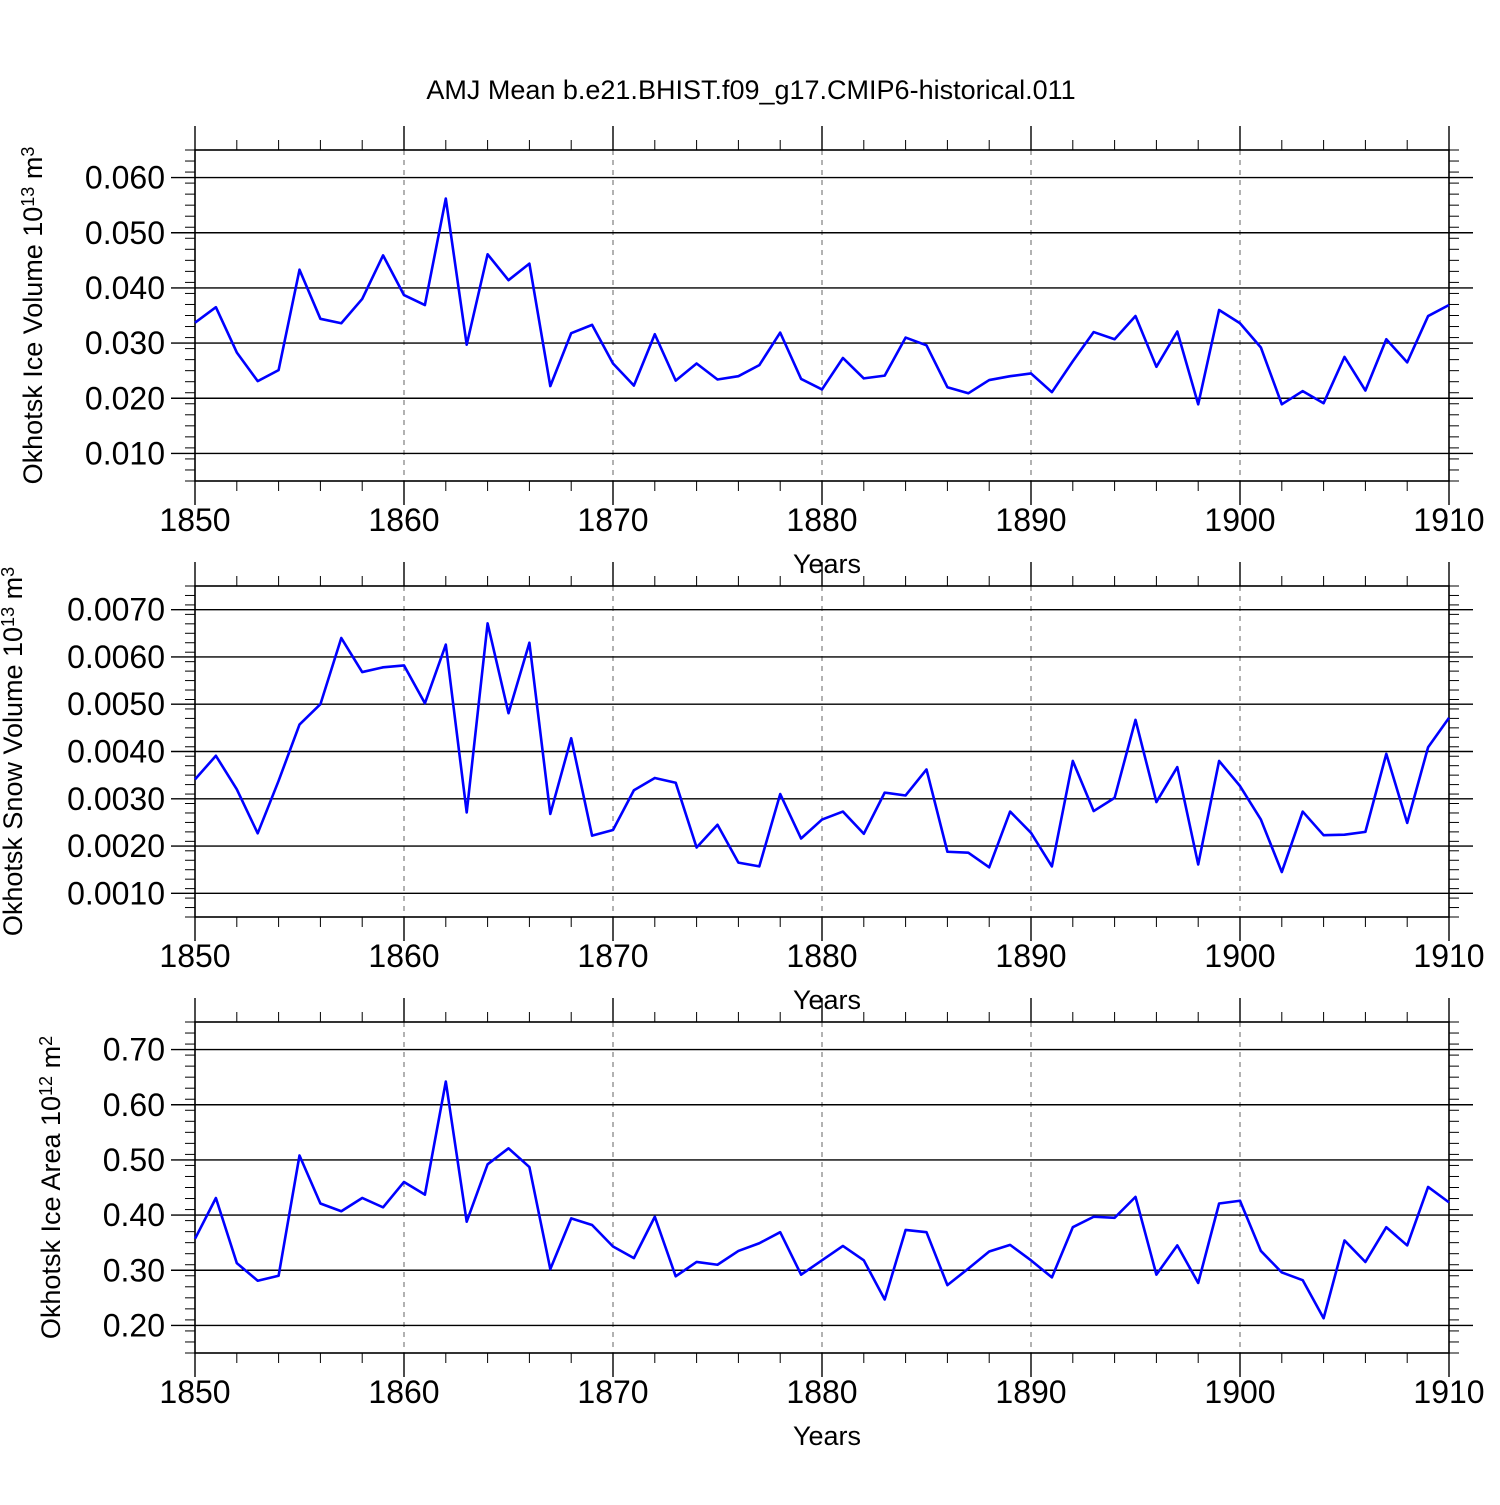 This screenshot has height=1505, width=1500. Describe the element at coordinates (134, 1105) in the screenshot. I see `y-tick-label: 0.60` at that location.